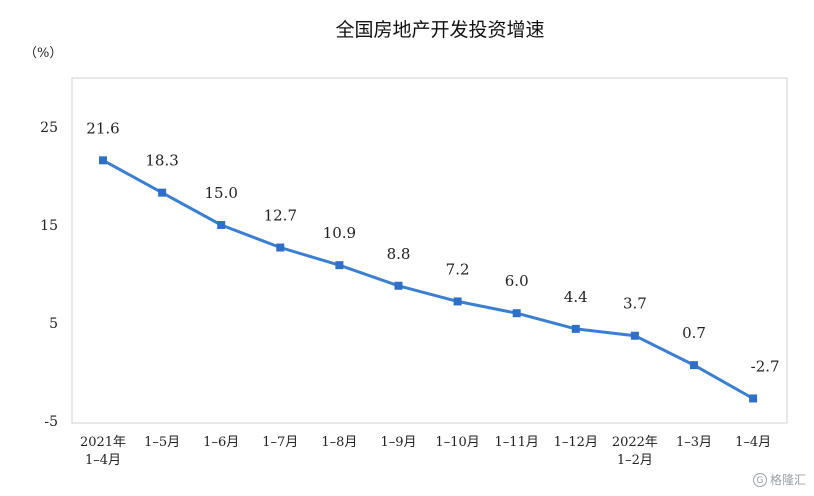 This screenshot has width=814, height=496. I want to click on data-label: -2.7, so click(765, 366).